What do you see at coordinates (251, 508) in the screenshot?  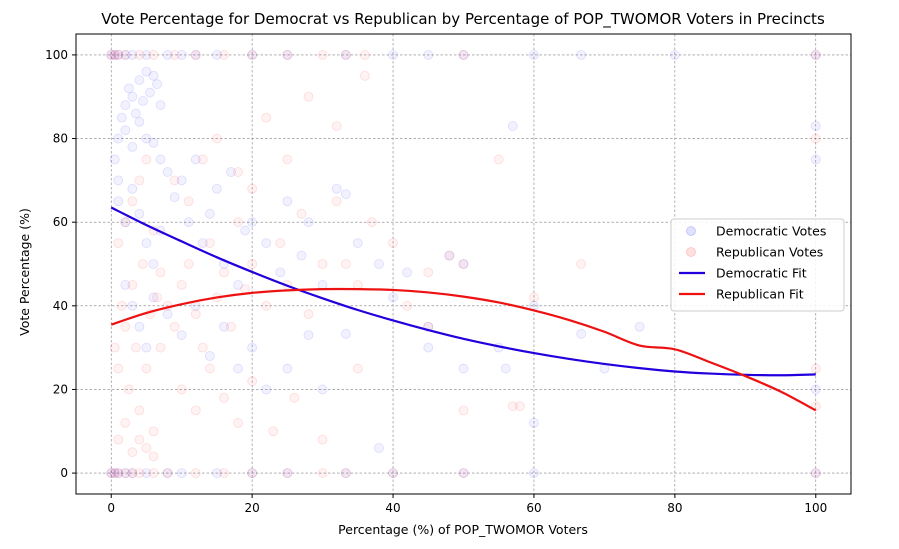 I see `x-tick-label: 20` at bounding box center [251, 508].